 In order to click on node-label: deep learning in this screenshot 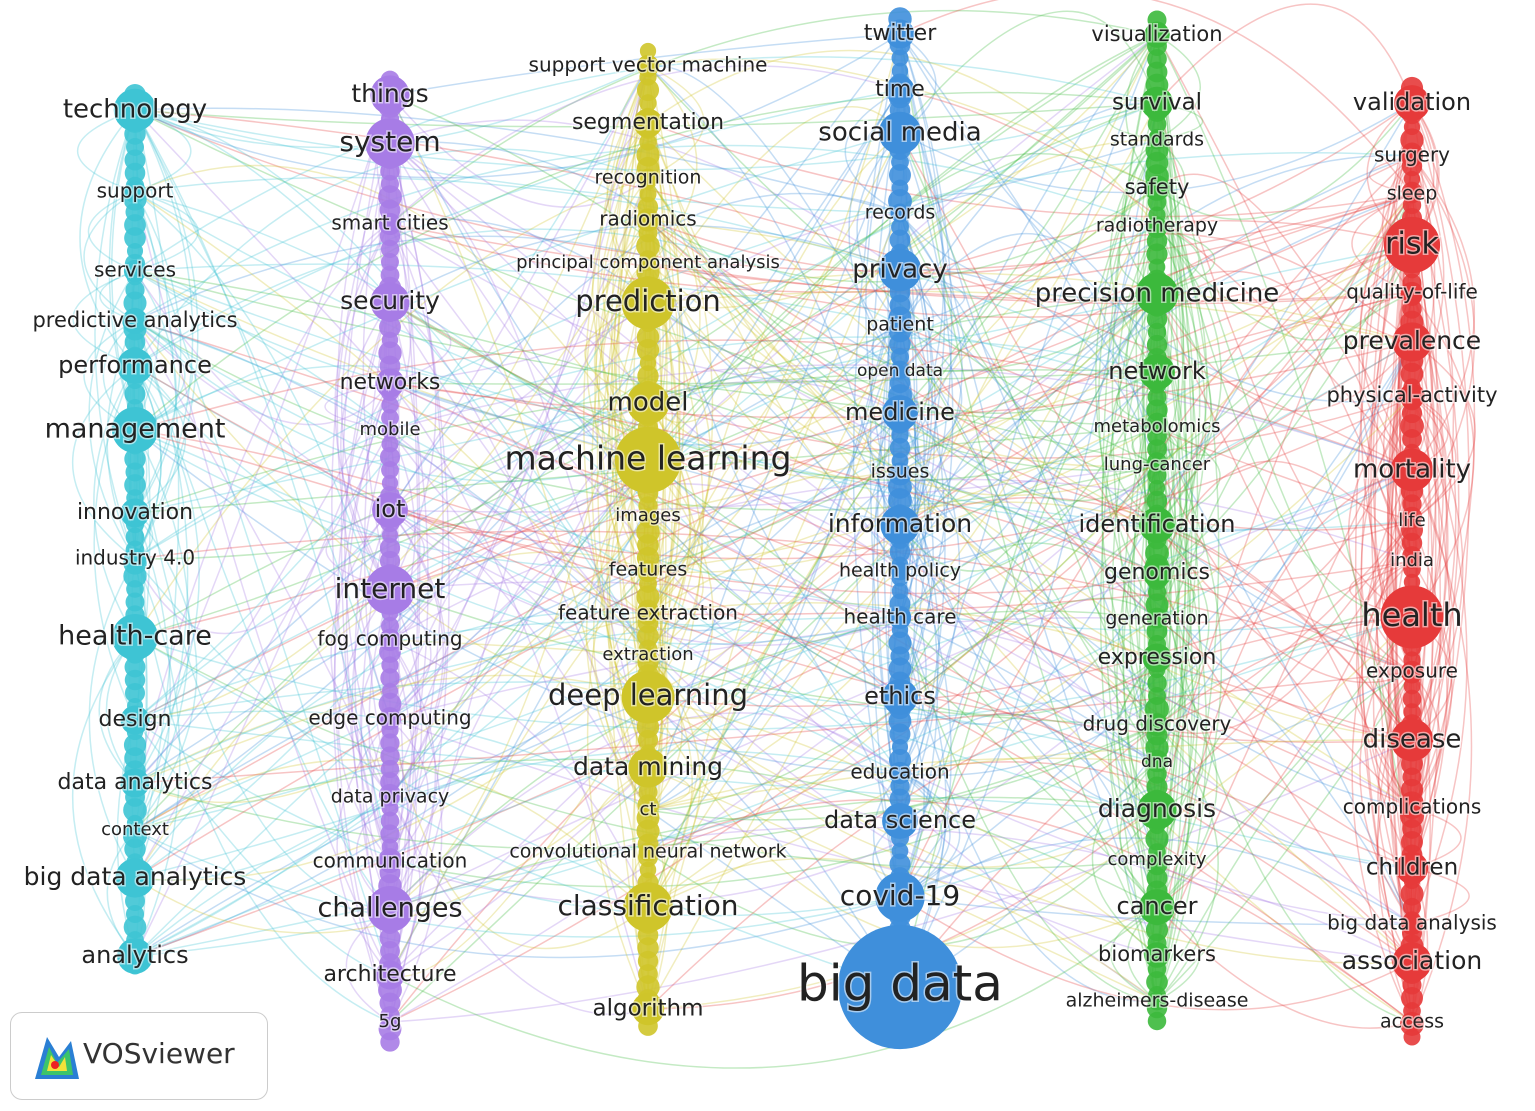, I will do `click(648, 695)`.